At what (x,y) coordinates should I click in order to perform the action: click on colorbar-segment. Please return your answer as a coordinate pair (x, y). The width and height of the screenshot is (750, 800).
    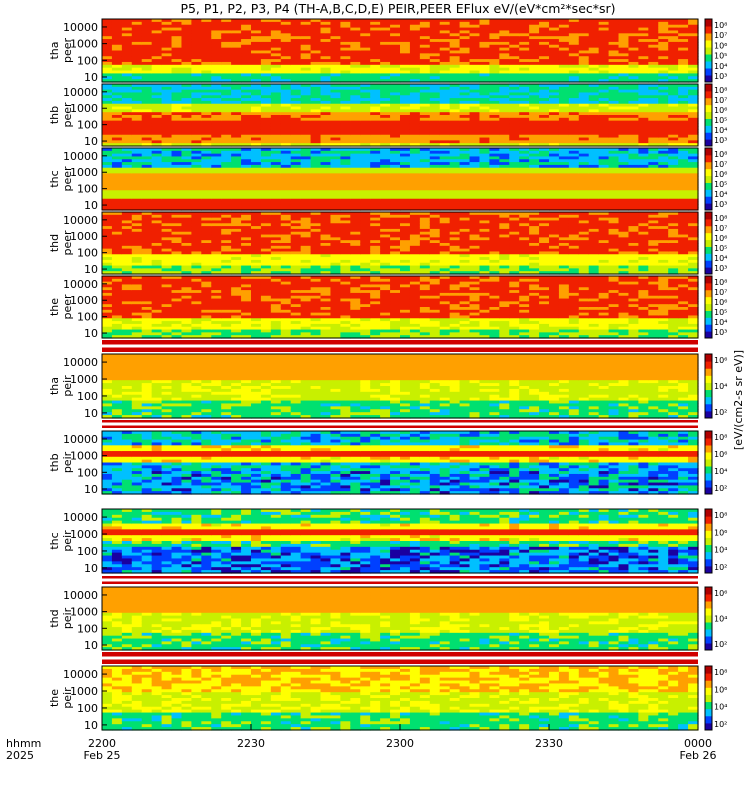
    Looking at the image, I should click on (708, 179).